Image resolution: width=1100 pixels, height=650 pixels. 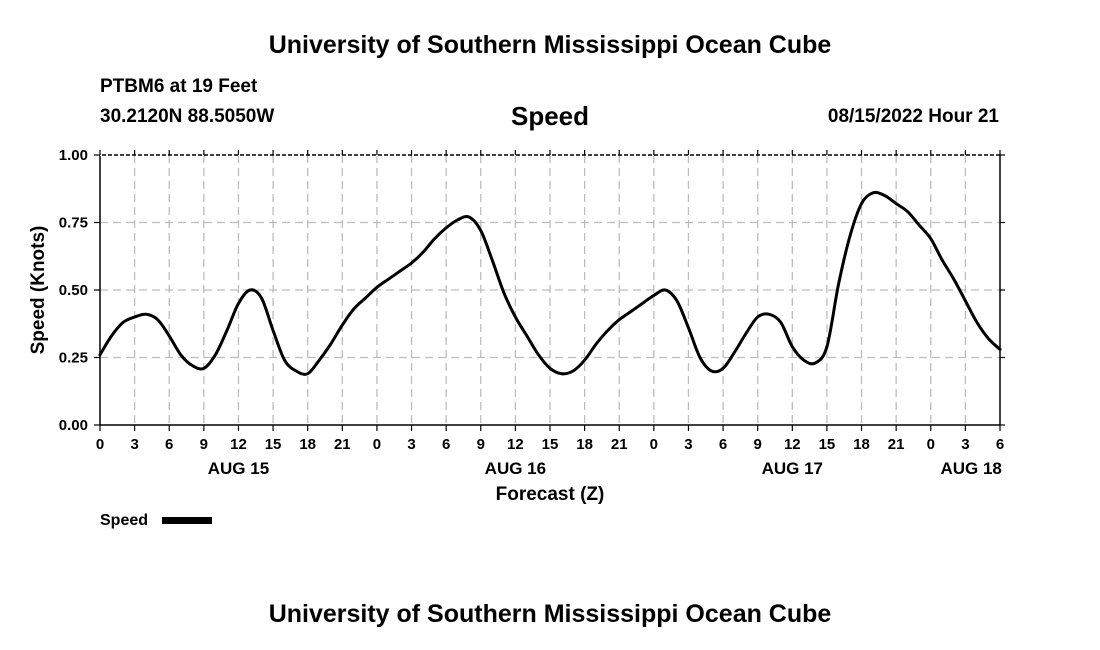 I want to click on y-tick-label: 0.25, so click(x=73, y=358).